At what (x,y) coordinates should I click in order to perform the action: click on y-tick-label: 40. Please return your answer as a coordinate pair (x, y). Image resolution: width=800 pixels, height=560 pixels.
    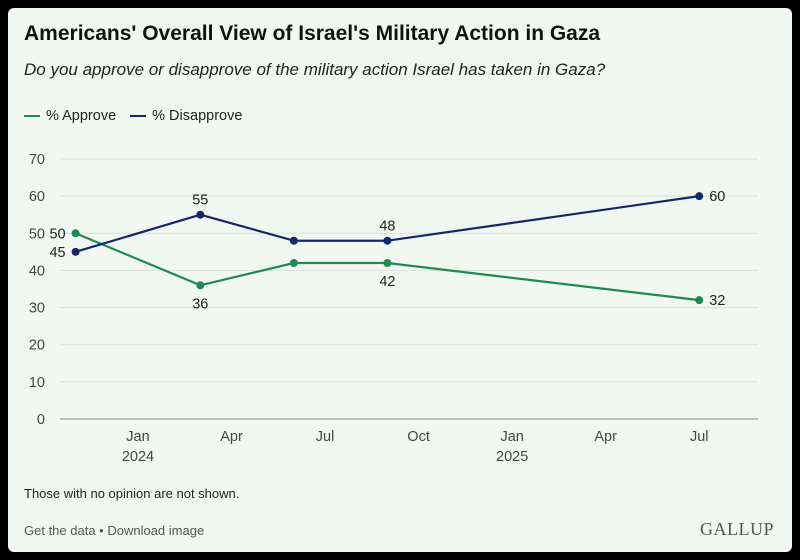
    Looking at the image, I should click on (37, 271).